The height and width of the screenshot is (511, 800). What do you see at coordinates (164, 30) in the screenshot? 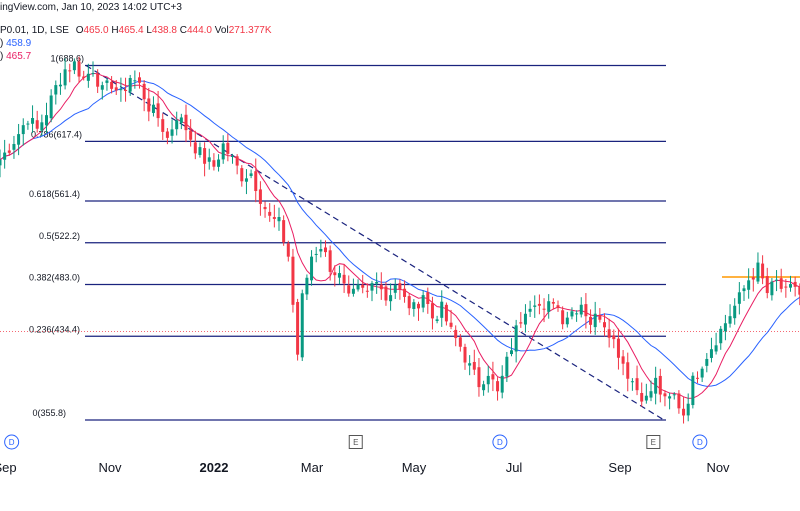
I see `ohlc-low: 438.8` at bounding box center [164, 30].